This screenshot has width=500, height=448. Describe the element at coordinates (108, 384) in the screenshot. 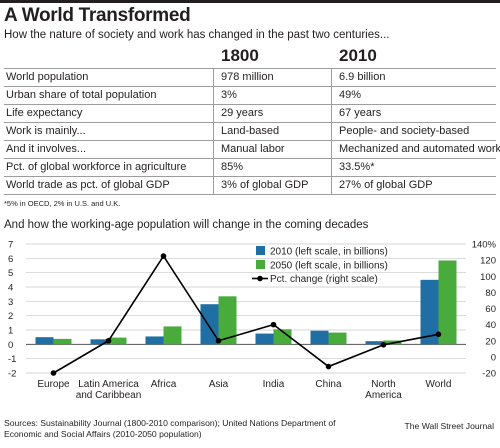

I see `x-tick-label: Latin America` at that location.